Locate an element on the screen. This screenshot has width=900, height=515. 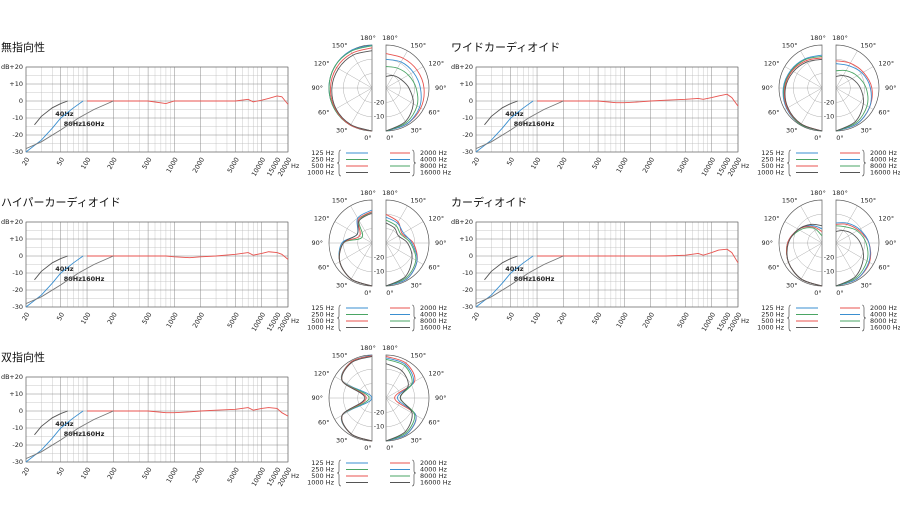
polar-frame is located at coordinates (407, 243).